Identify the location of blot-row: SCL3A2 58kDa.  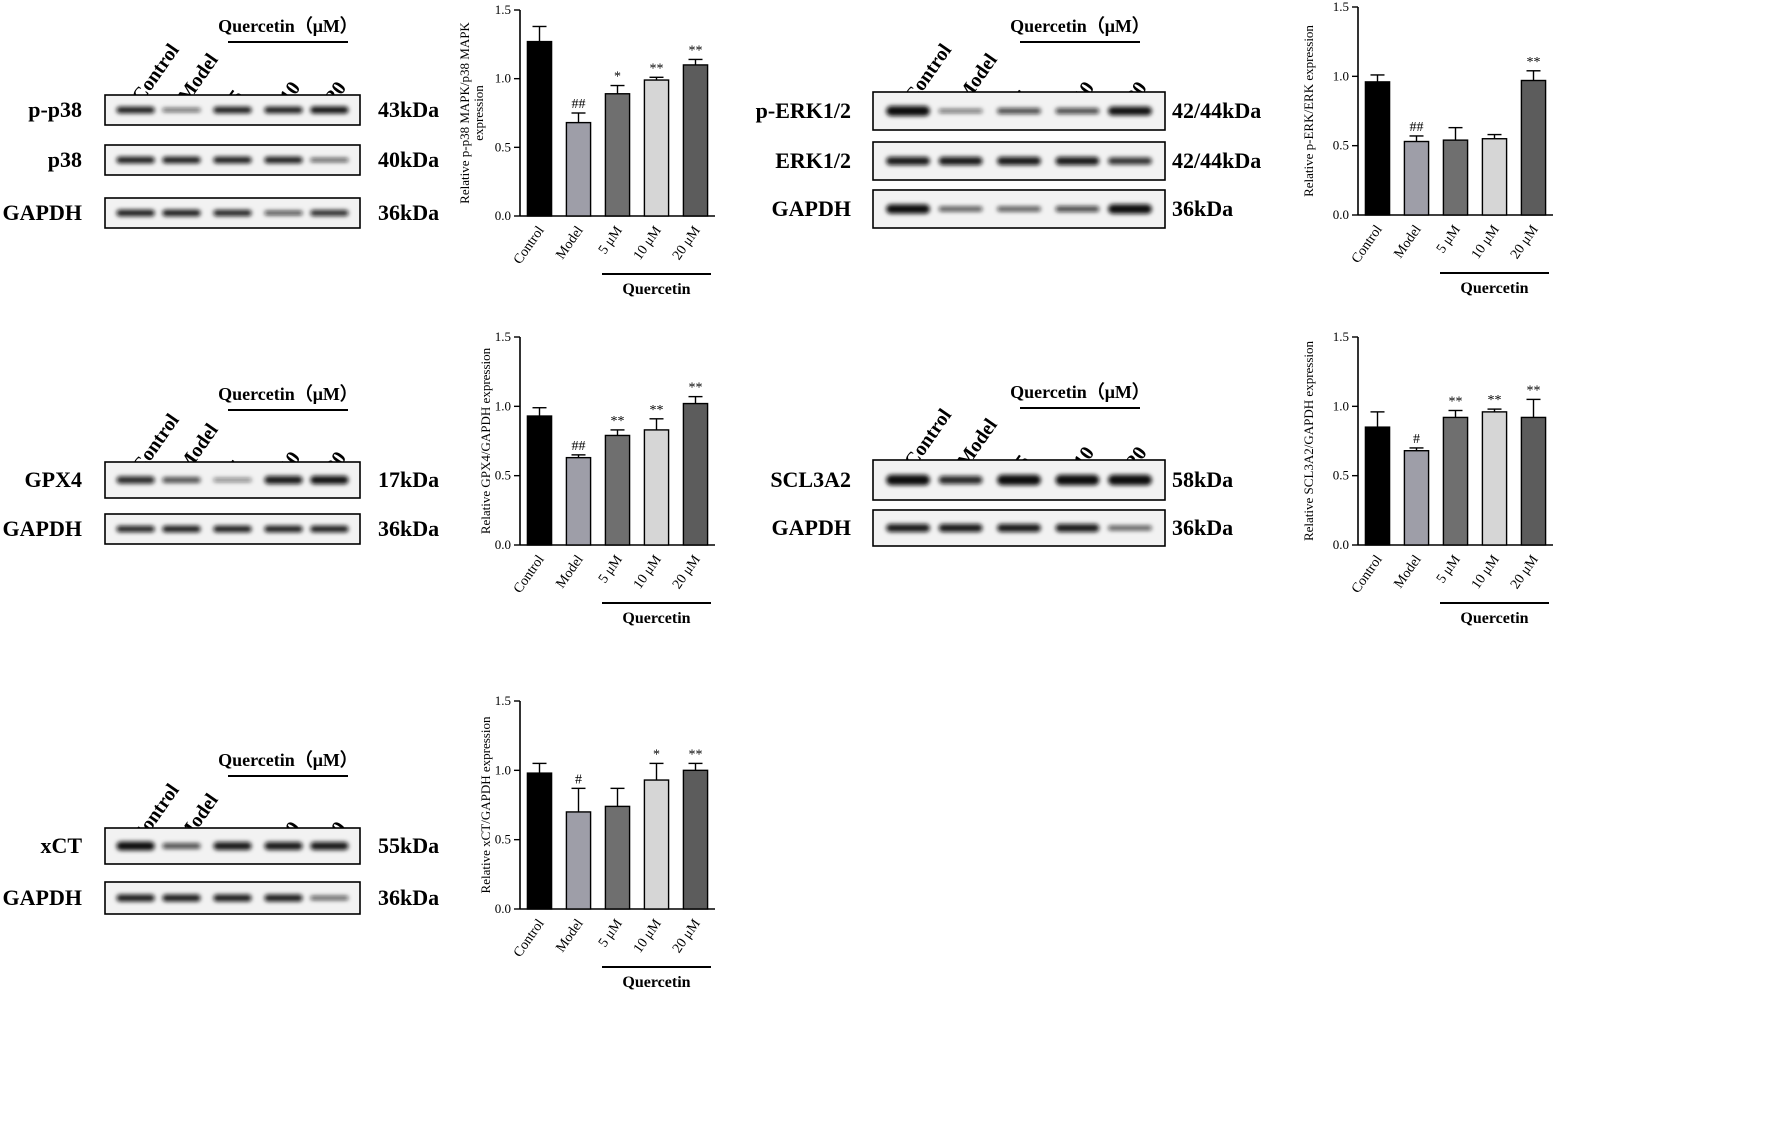
(1001, 480).